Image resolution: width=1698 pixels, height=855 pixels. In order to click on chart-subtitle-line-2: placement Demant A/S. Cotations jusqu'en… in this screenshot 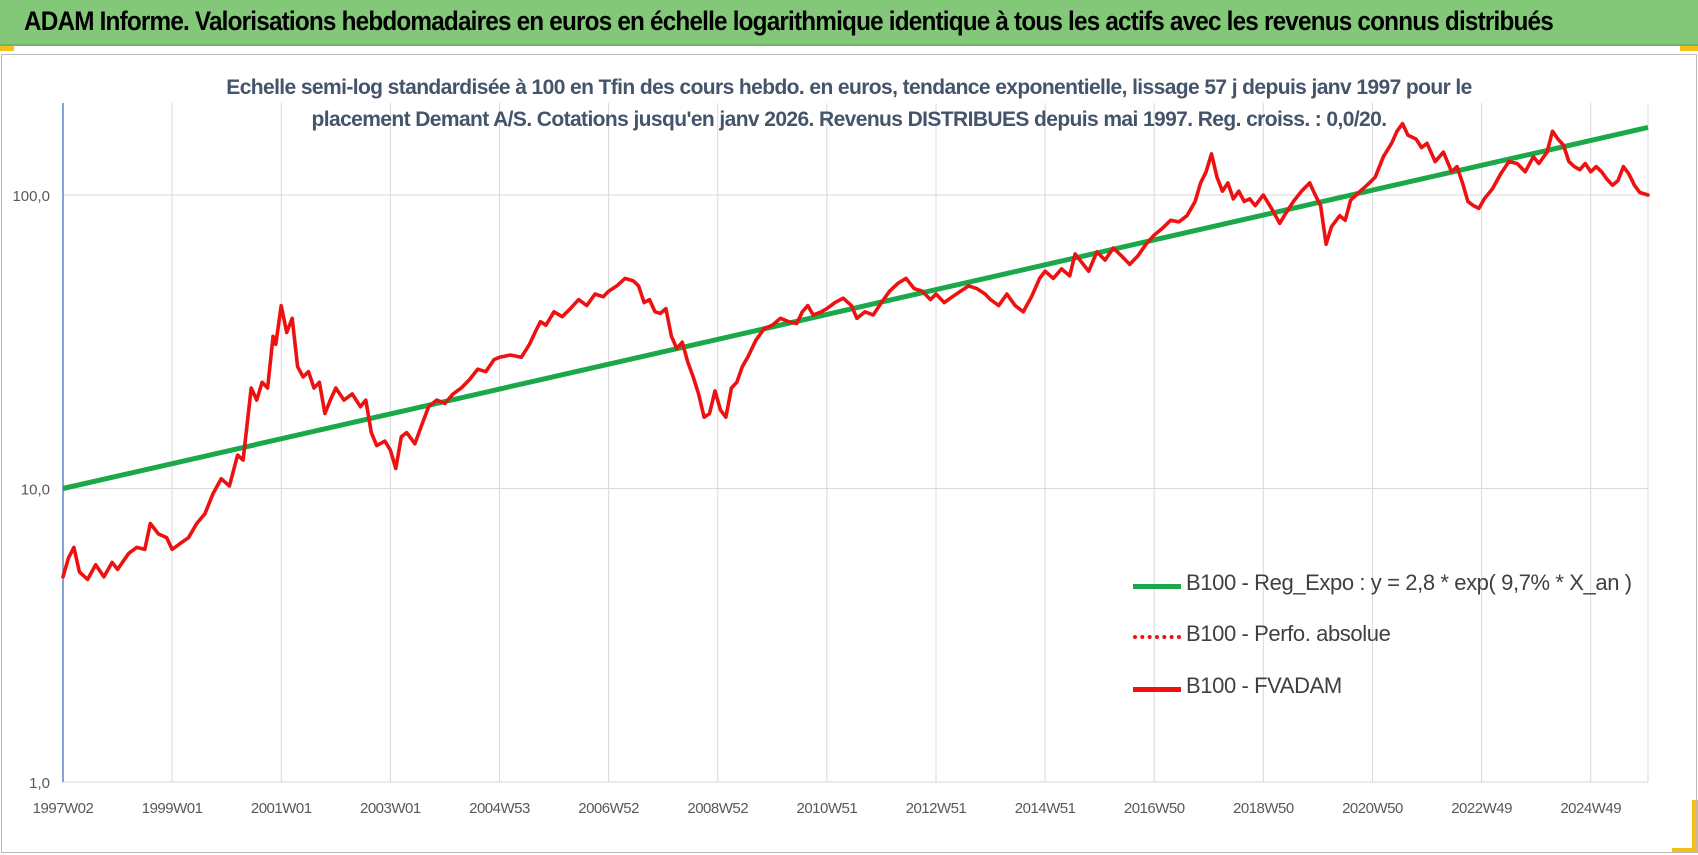, I will do `click(849, 119)`.